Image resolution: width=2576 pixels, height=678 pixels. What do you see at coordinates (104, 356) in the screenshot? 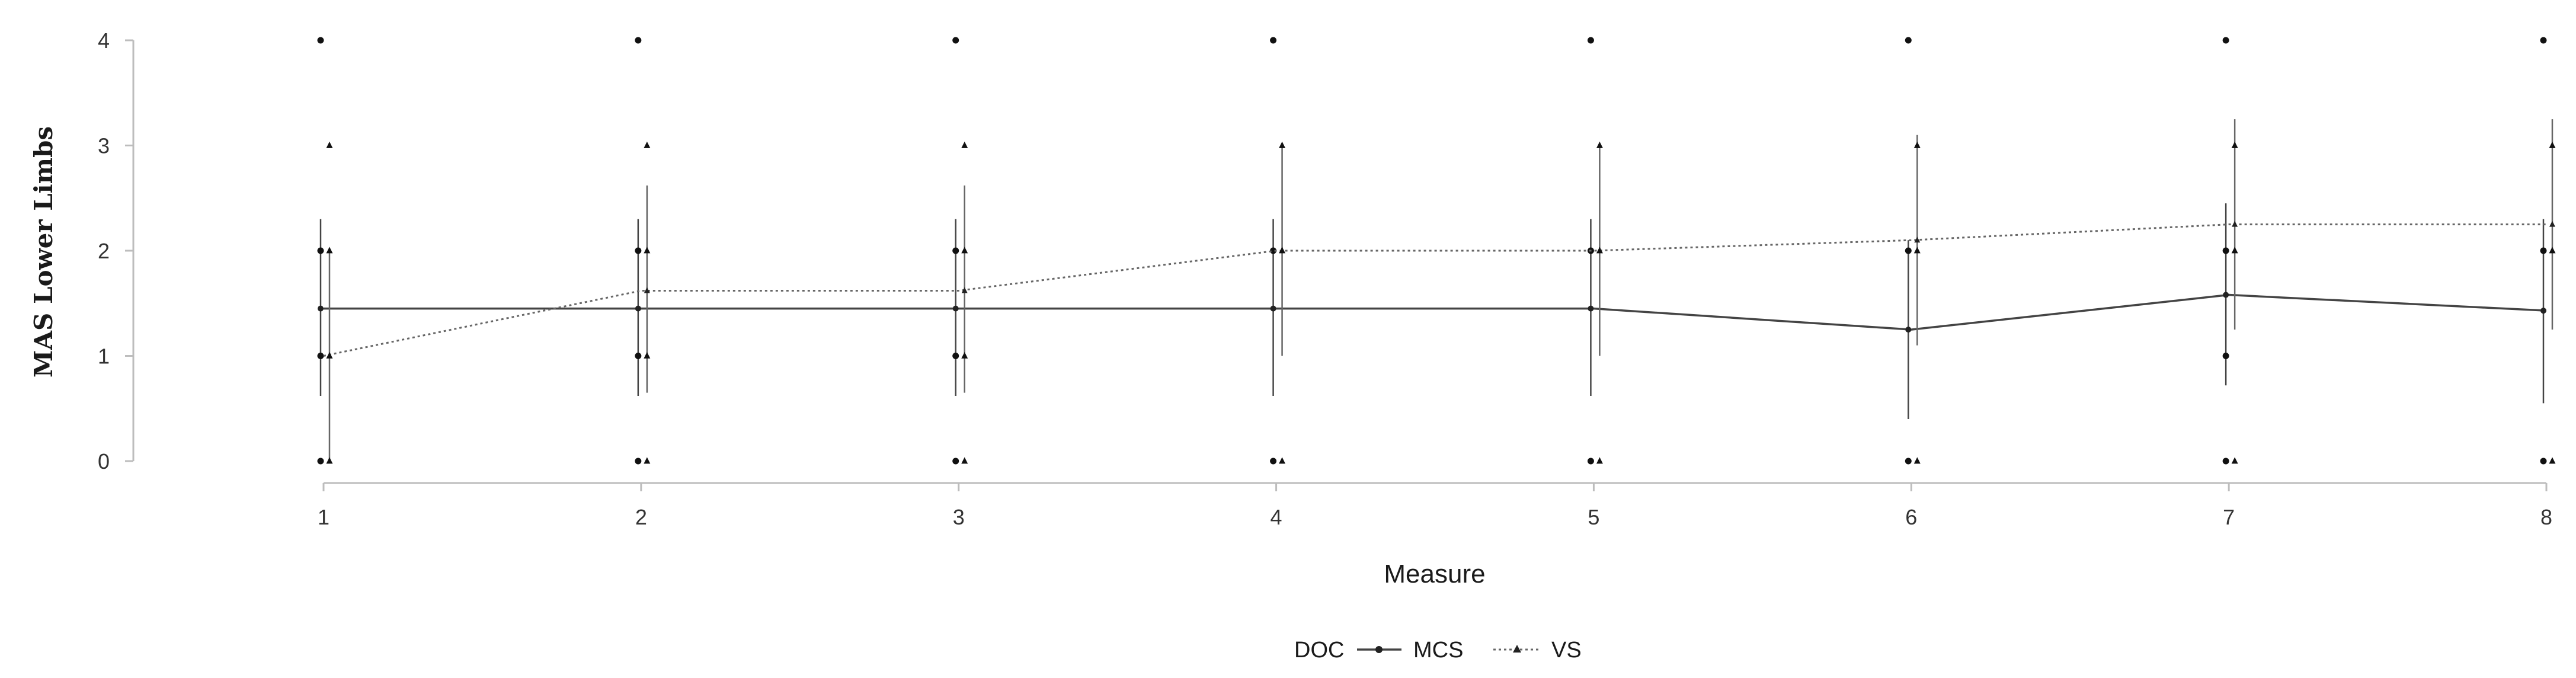
I see `y-tick-label: 1` at bounding box center [104, 356].